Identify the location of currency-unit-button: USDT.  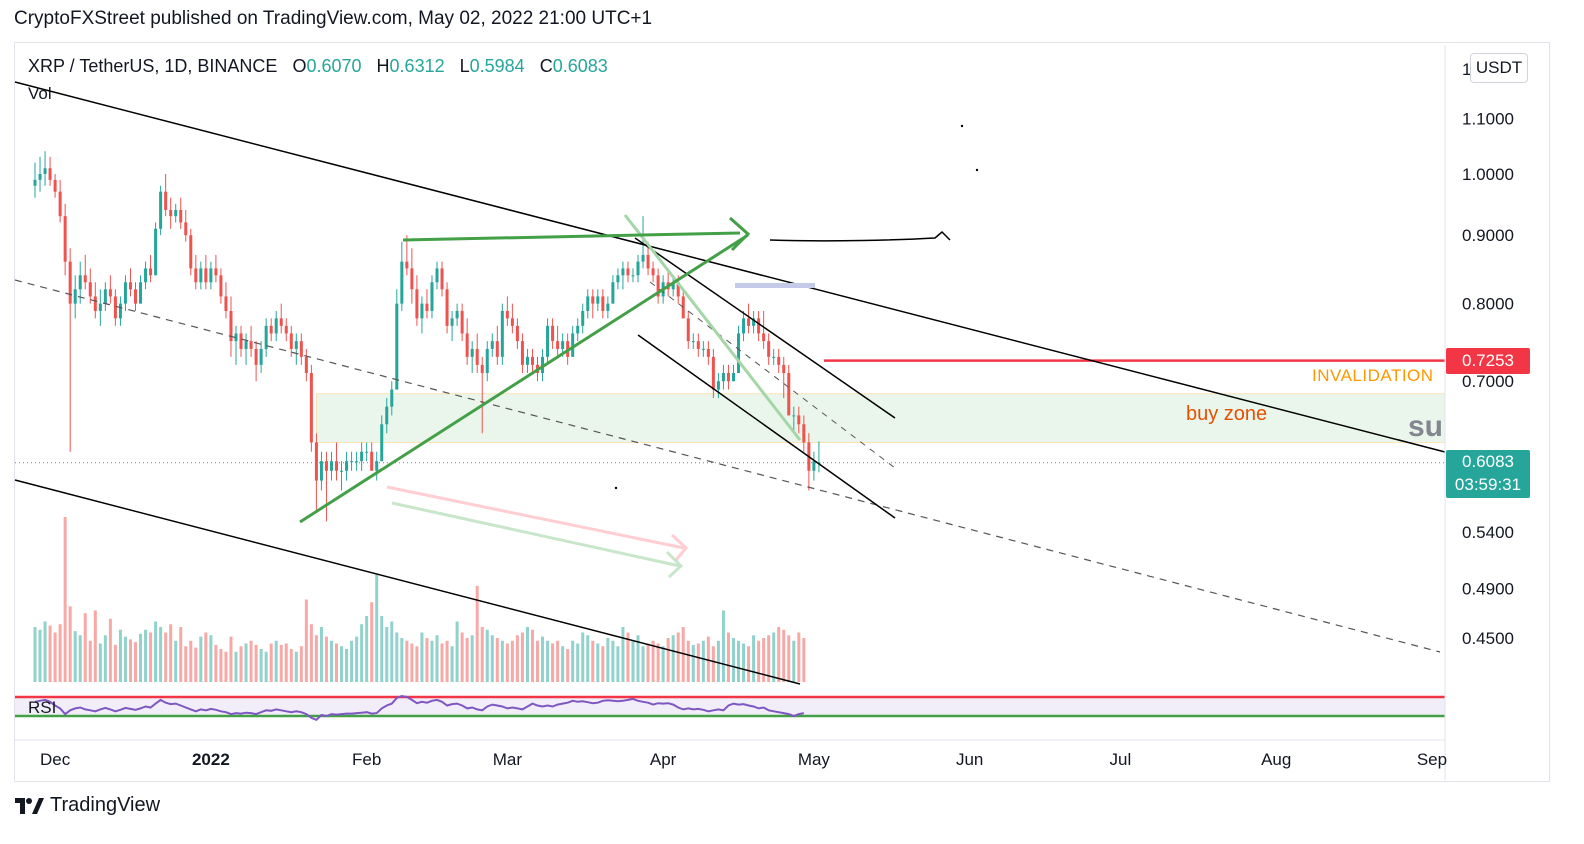
(1499, 68).